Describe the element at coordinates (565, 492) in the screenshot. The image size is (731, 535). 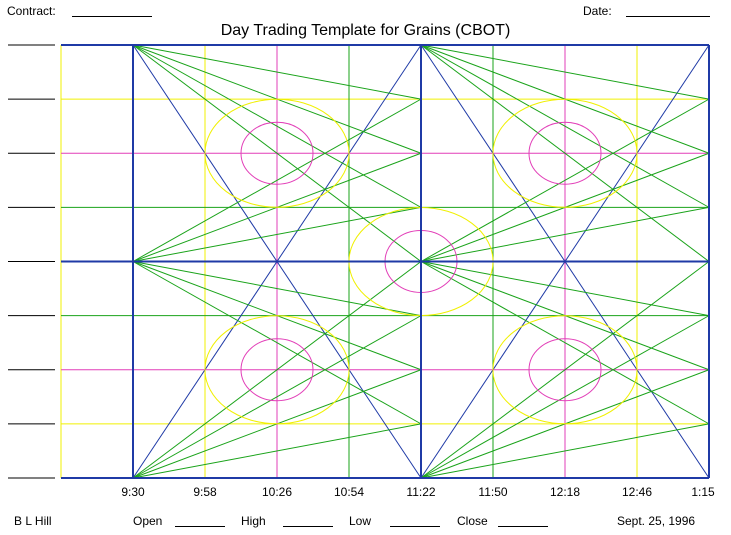
I see `time-tick-label: 12:18` at that location.